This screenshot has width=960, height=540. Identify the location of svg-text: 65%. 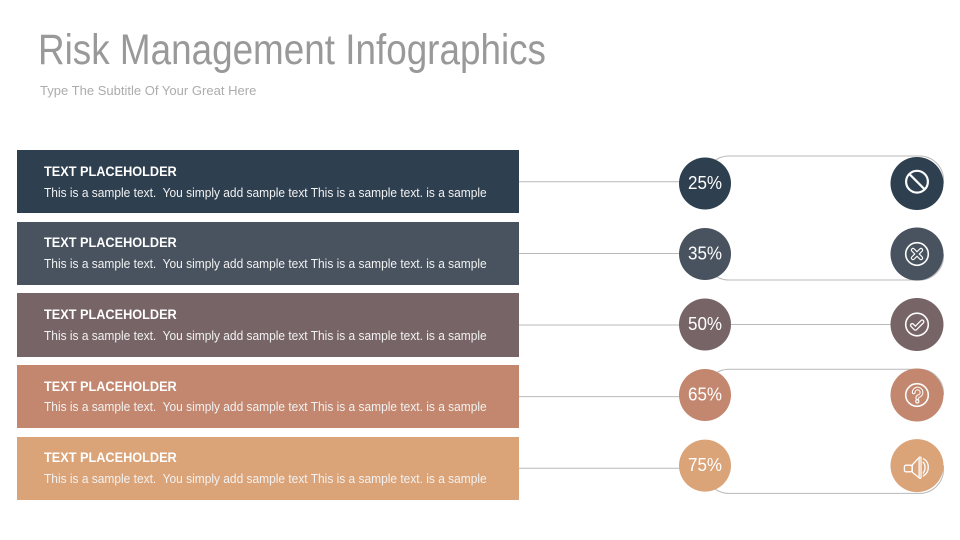
(705, 395).